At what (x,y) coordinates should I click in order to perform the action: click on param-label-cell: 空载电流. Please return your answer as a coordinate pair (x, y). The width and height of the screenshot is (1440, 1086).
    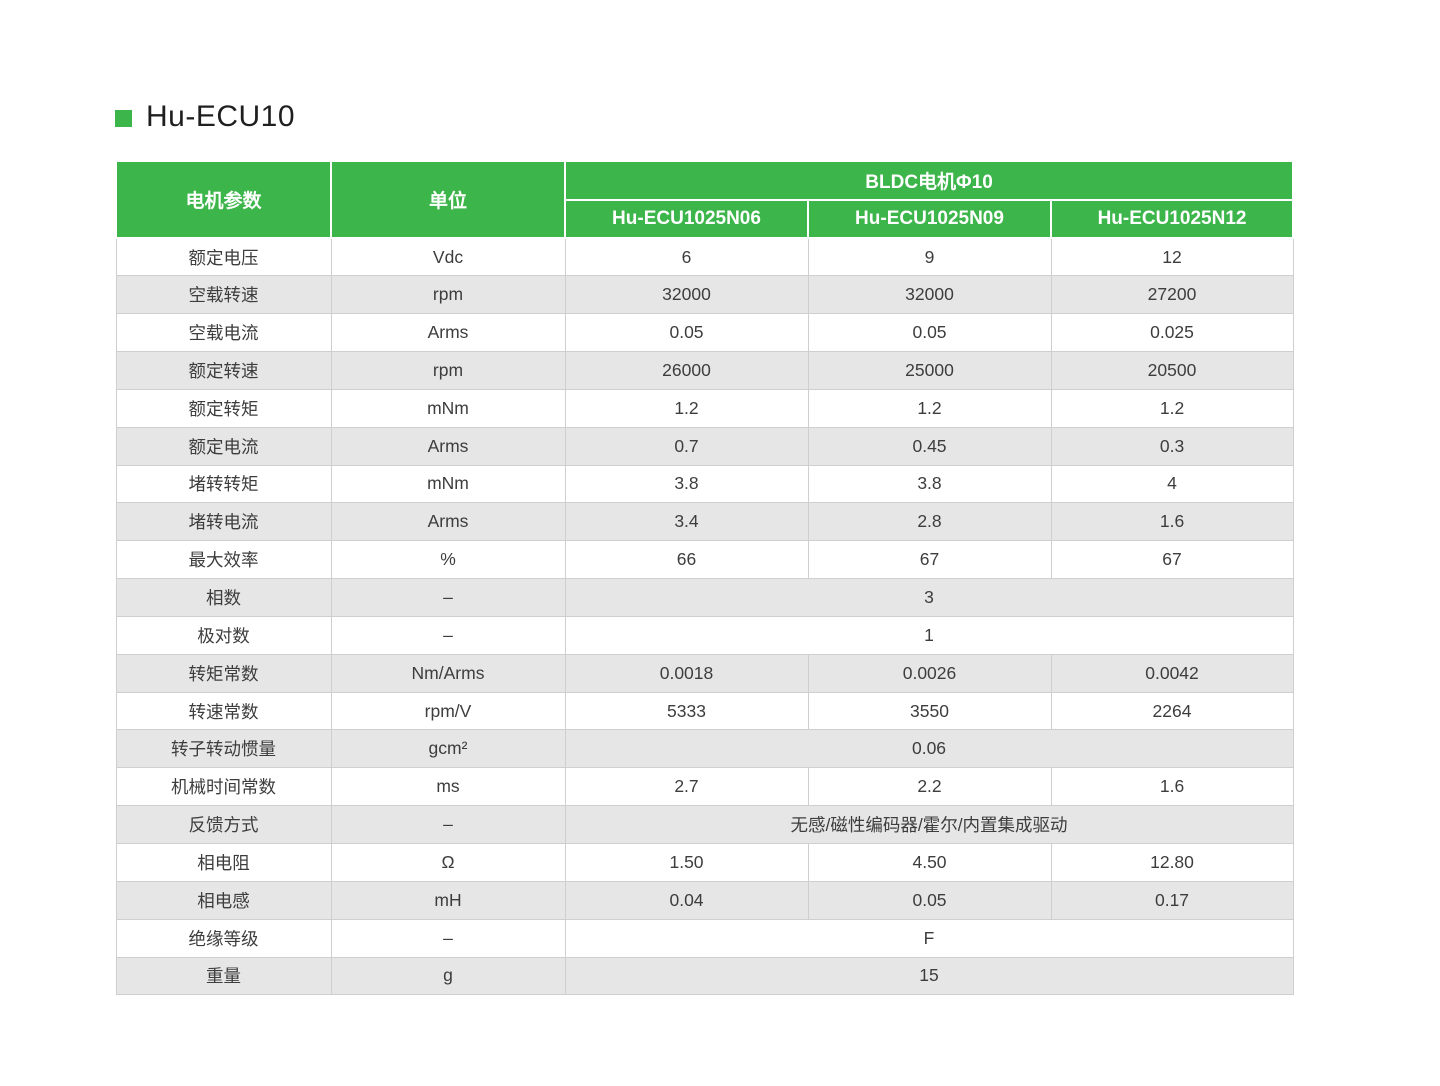
    Looking at the image, I should click on (223, 333).